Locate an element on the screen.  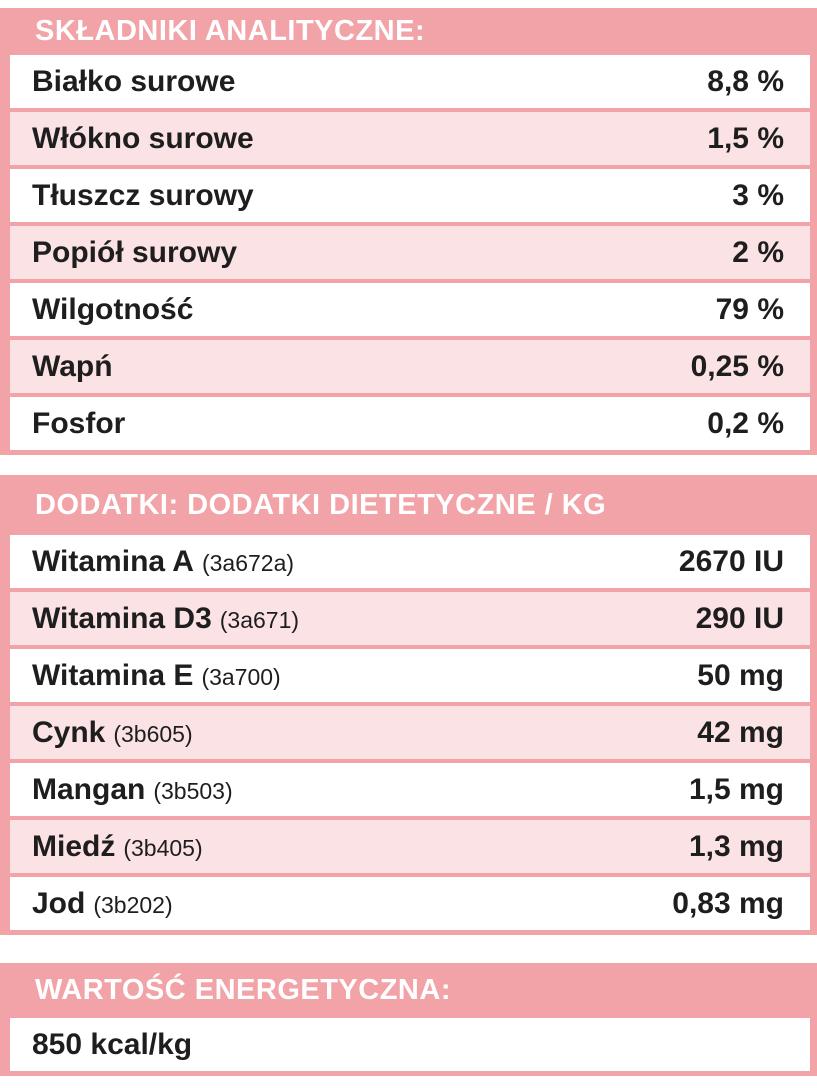
ingredient-name: Popiół surowy is located at coordinates (135, 252).